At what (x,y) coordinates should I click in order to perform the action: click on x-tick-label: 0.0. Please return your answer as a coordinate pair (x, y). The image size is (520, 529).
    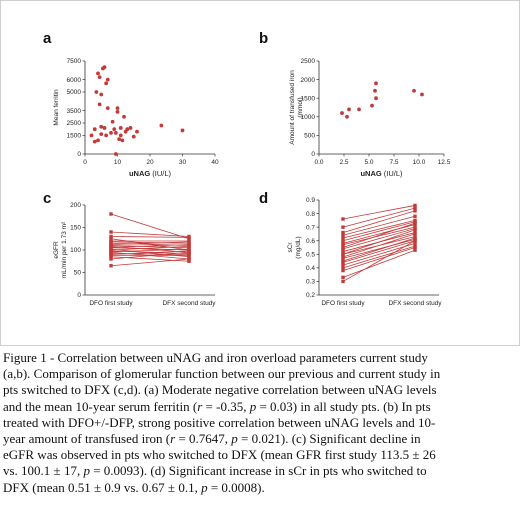
    Looking at the image, I should click on (318, 162).